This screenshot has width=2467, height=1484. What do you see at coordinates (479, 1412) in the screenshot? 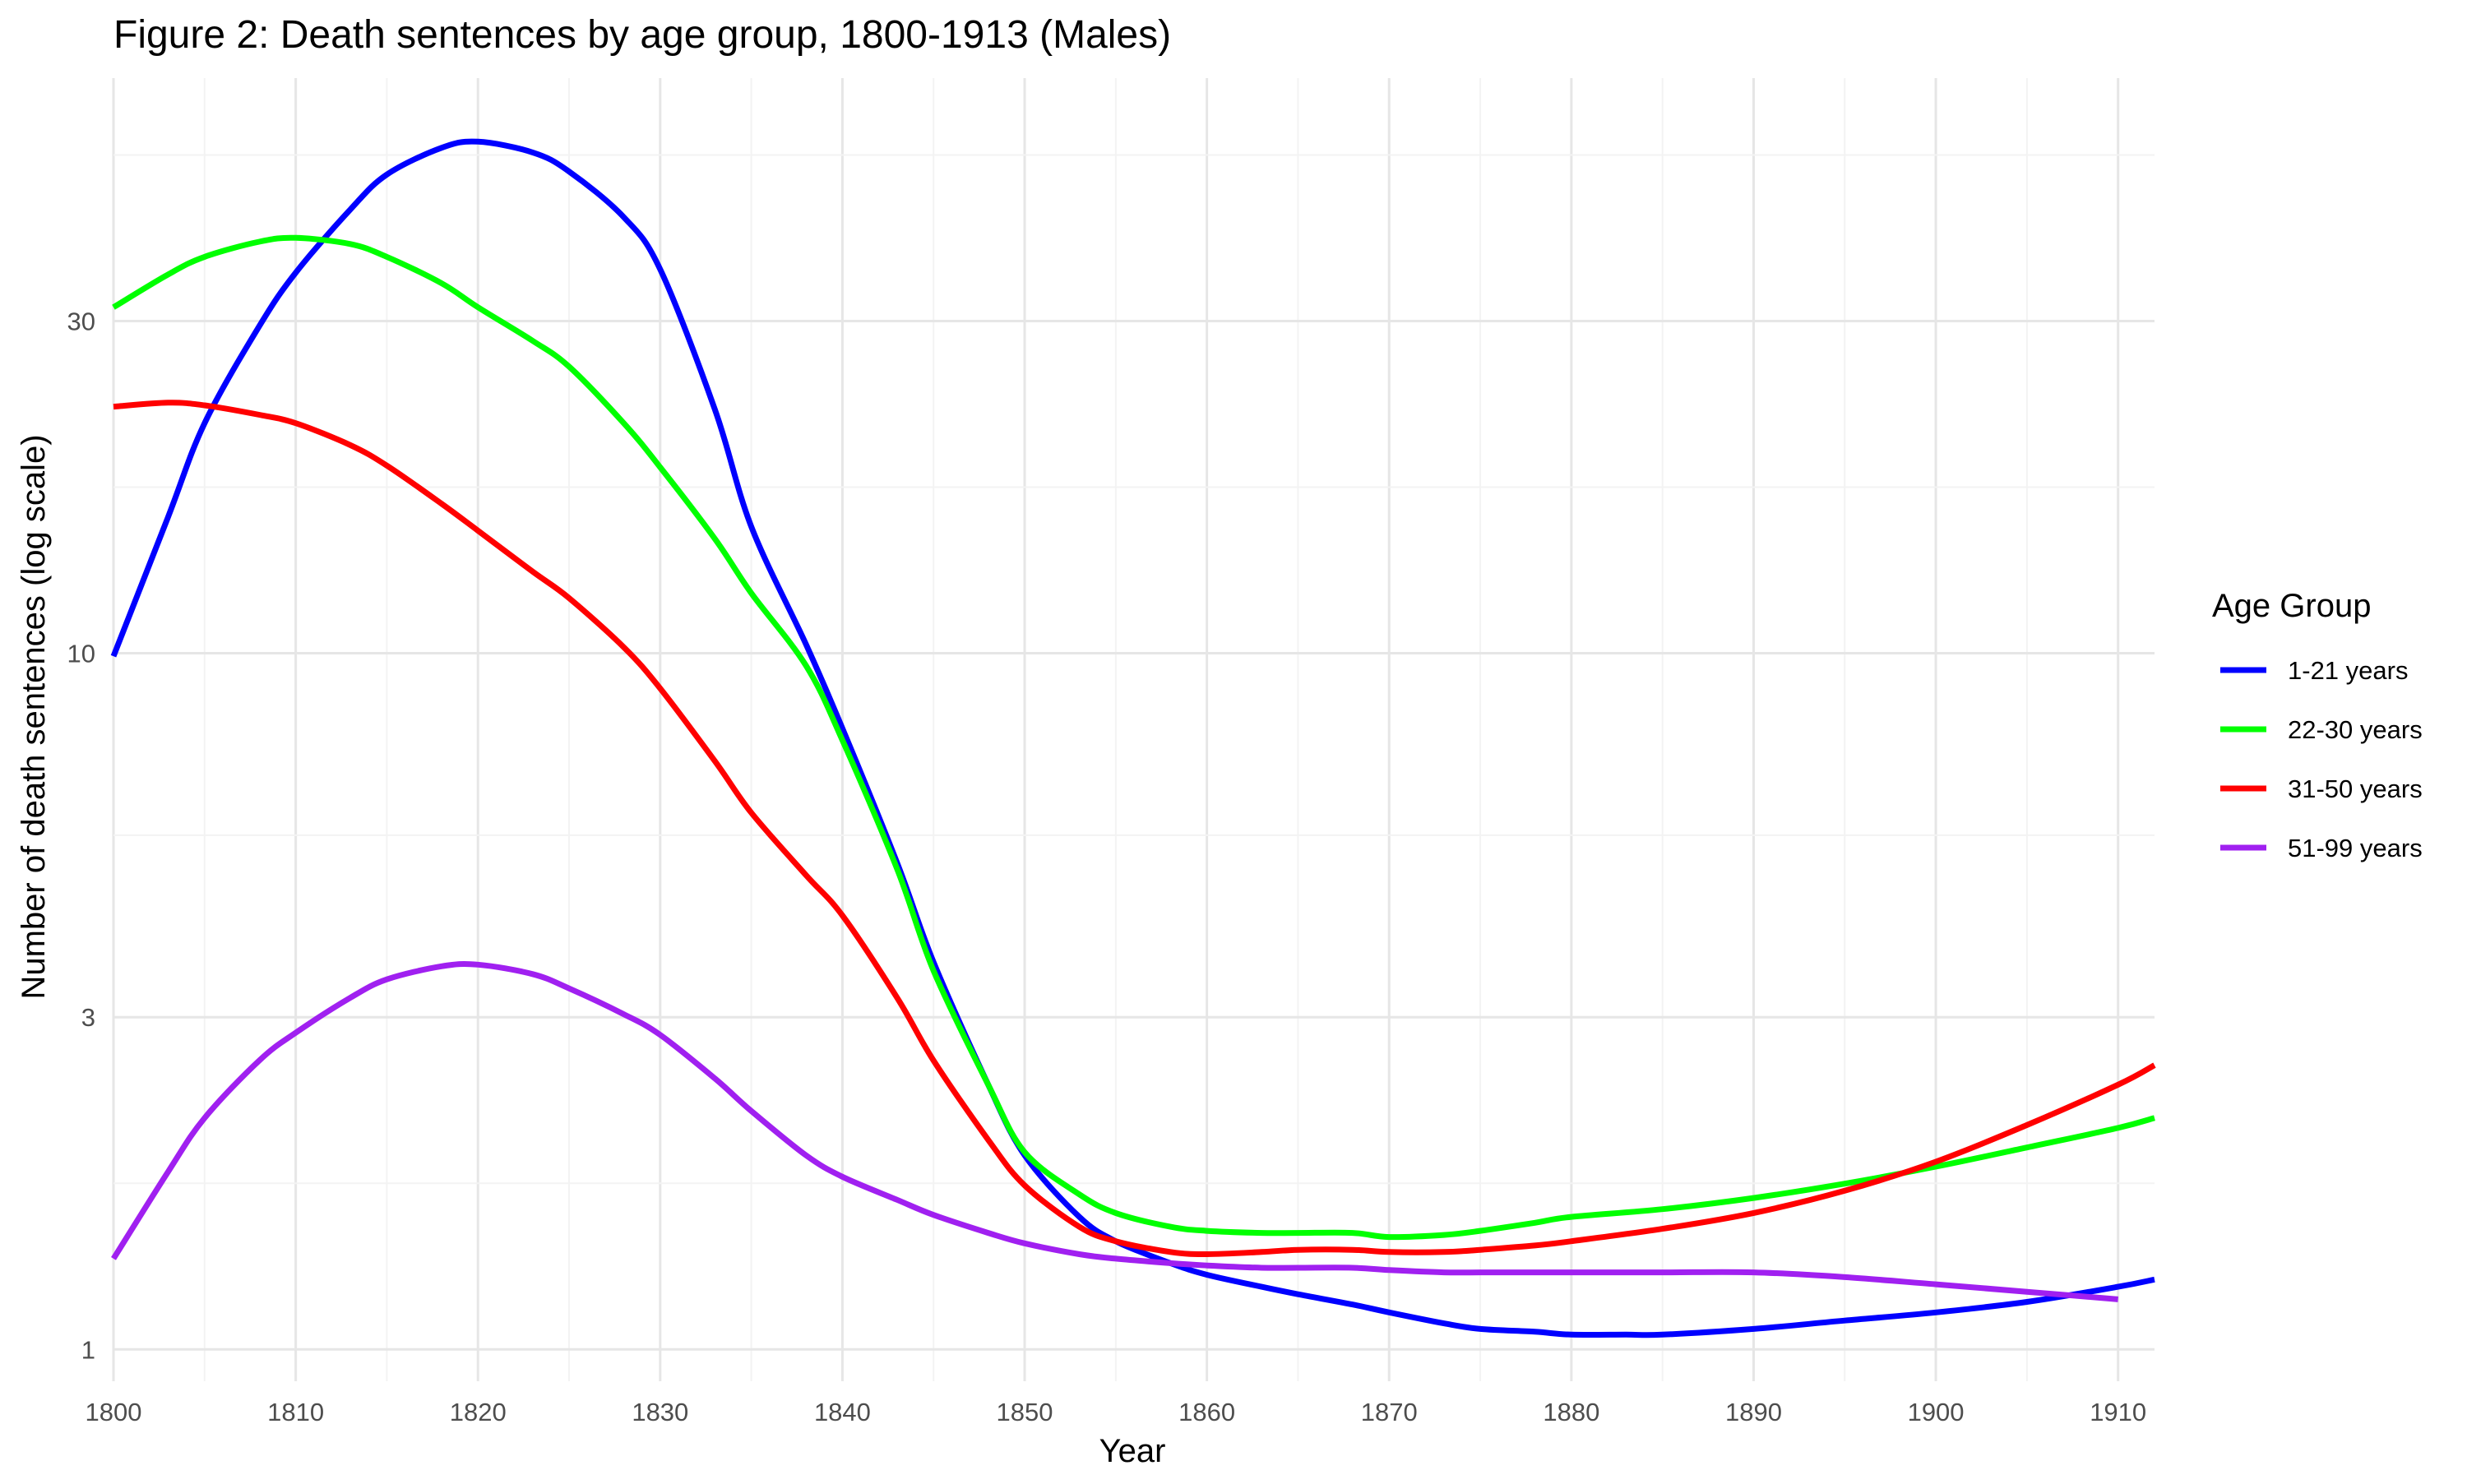
I see `x-tick-label: 1820` at bounding box center [479, 1412].